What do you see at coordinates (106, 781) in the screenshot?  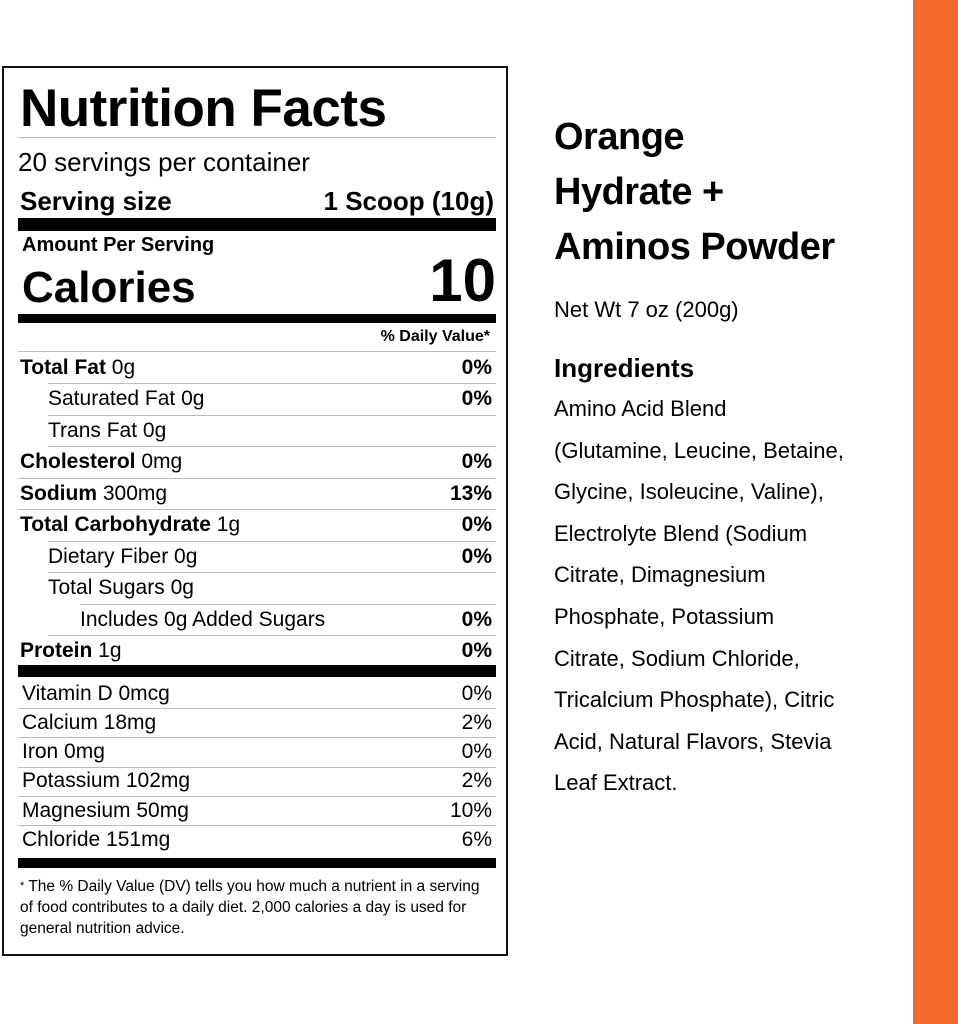 I see `vitamin-name: Potassium 102mg` at bounding box center [106, 781].